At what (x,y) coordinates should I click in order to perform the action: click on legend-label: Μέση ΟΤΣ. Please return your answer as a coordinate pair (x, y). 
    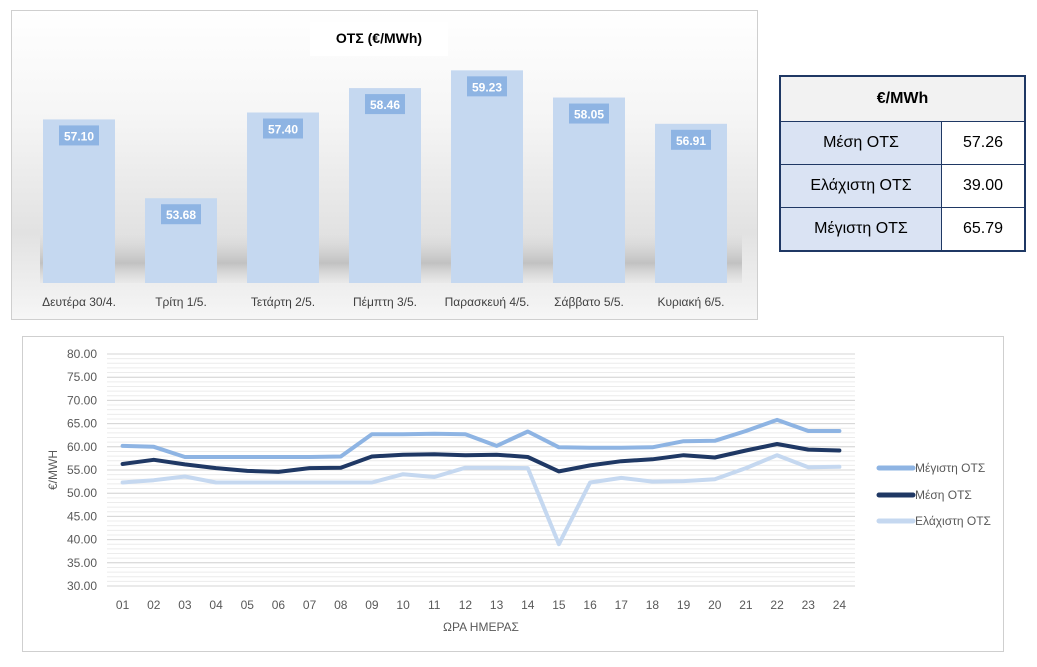
    Looking at the image, I should click on (943, 495).